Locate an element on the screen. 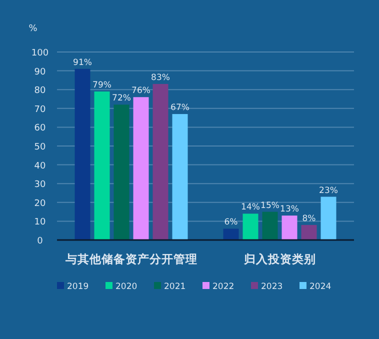  y-tick-label: 70 is located at coordinates (40, 109).